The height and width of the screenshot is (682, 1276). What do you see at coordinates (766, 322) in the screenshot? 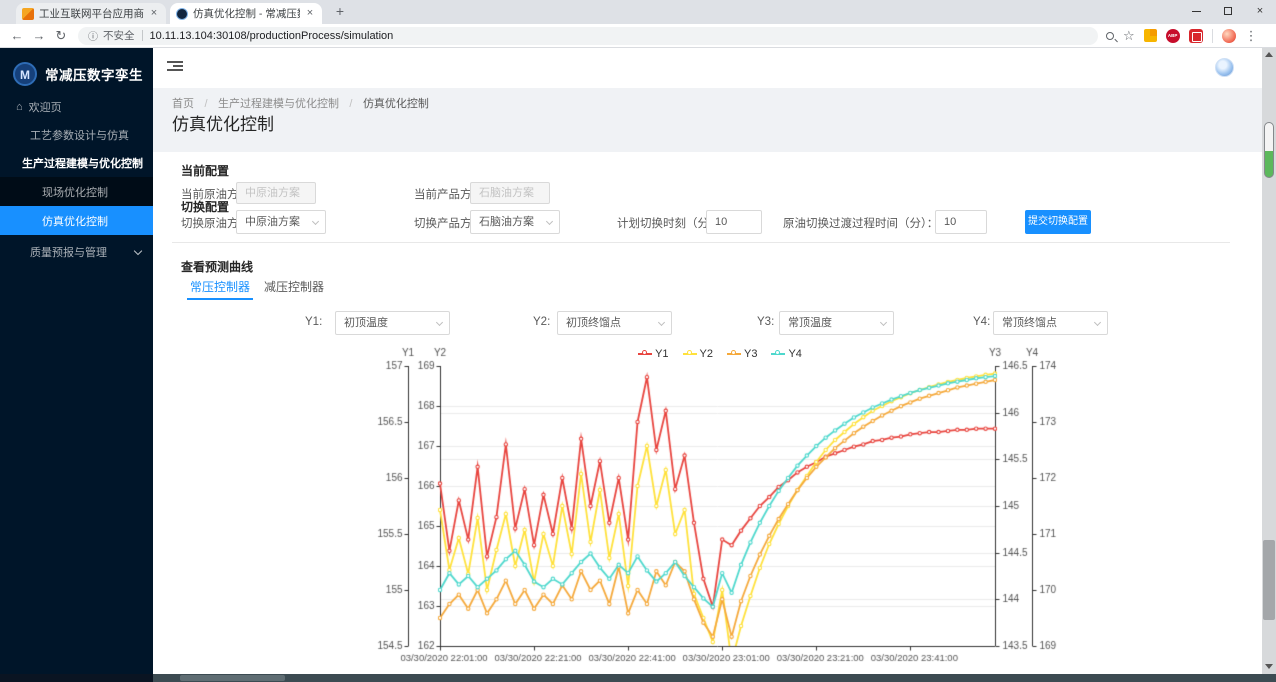
I see `y3-select-label: Y3:` at bounding box center [766, 322].